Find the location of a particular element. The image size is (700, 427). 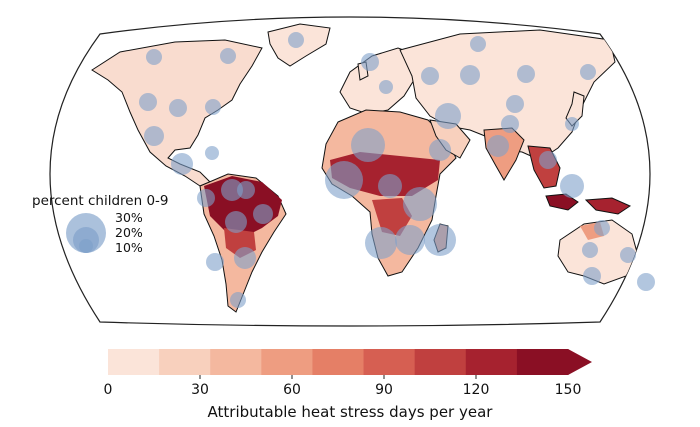

legend-label-30: 30% is located at coordinates (129, 217).